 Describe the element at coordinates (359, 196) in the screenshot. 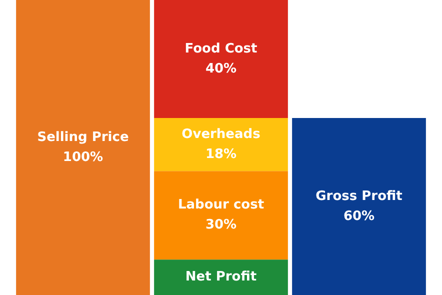

I see `series-label: Gross Profit` at that location.